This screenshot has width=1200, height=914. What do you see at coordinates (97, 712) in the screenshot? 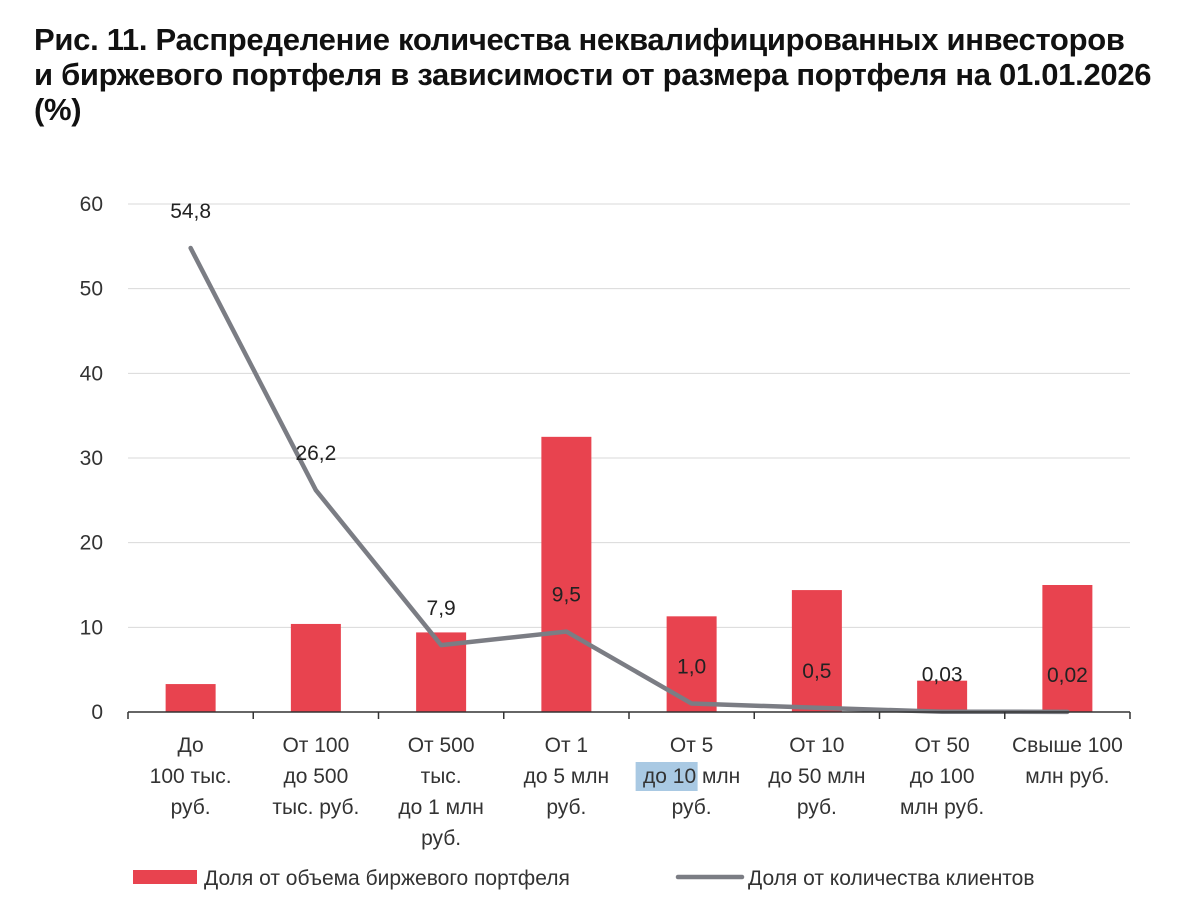
I see `y-tick-label: 0` at bounding box center [97, 712].